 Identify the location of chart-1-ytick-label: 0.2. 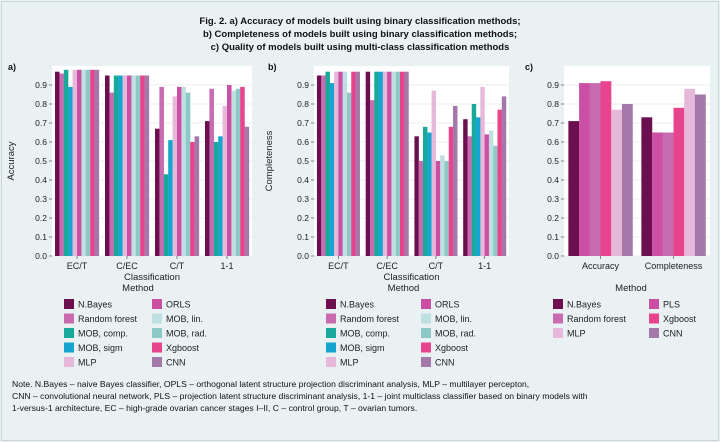
(41, 218).